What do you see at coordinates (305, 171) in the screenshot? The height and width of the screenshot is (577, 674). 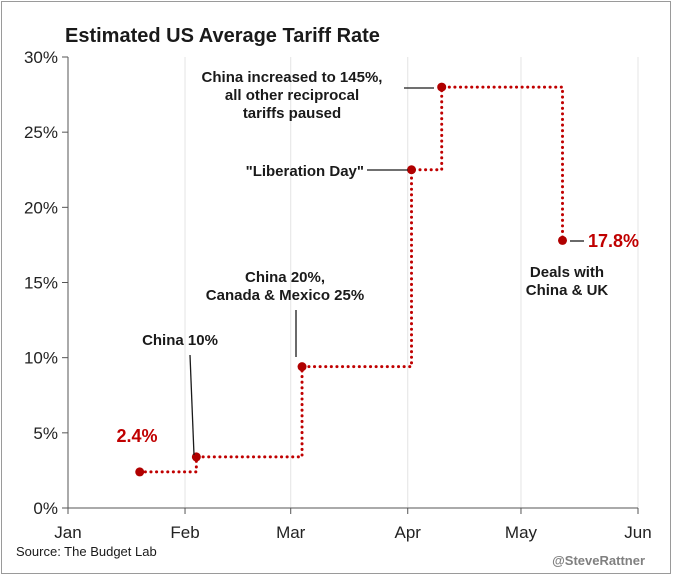 I see `event-annotation: "Liberation Day"` at bounding box center [305, 171].